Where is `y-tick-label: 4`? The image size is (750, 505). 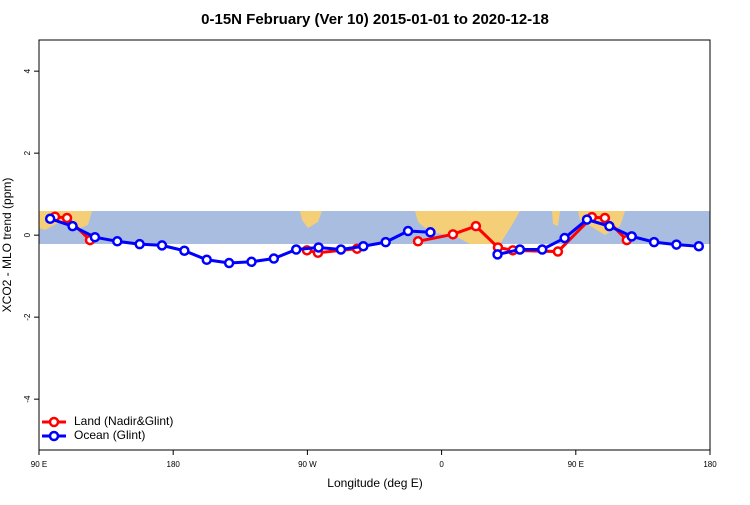
y-tick-label: 4 is located at coordinates (27, 70).